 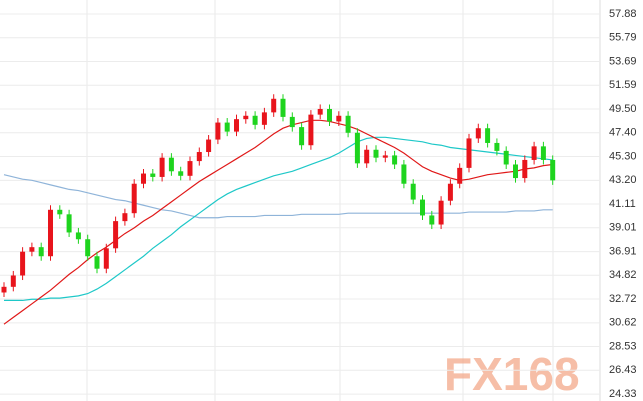 I want to click on y-tick-label: 32.72, so click(x=623, y=299).